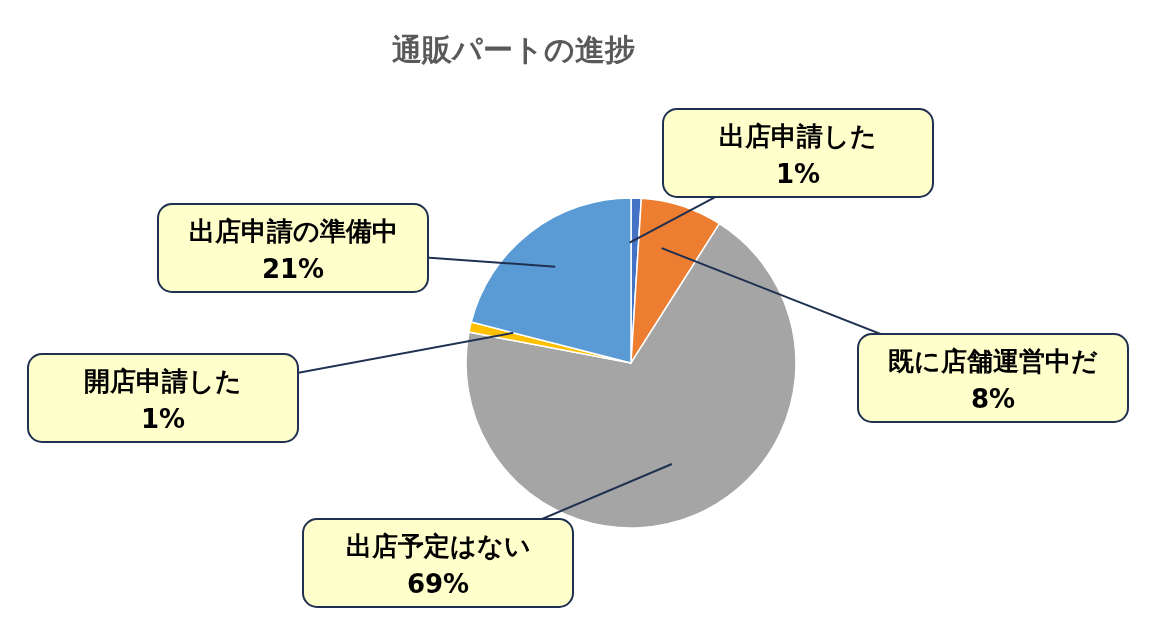 The height and width of the screenshot is (618, 1171). I want to click on data-label: 8%, so click(993, 399).